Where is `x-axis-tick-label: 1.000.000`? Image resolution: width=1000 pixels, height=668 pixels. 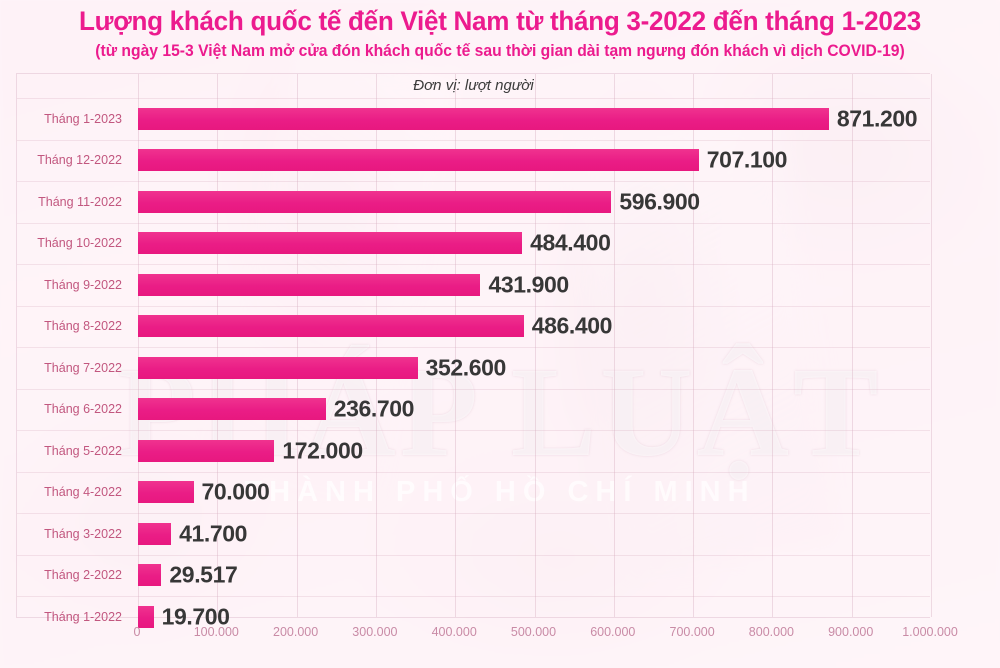
x-axis-tick-label: 1.000.000 is located at coordinates (930, 632).